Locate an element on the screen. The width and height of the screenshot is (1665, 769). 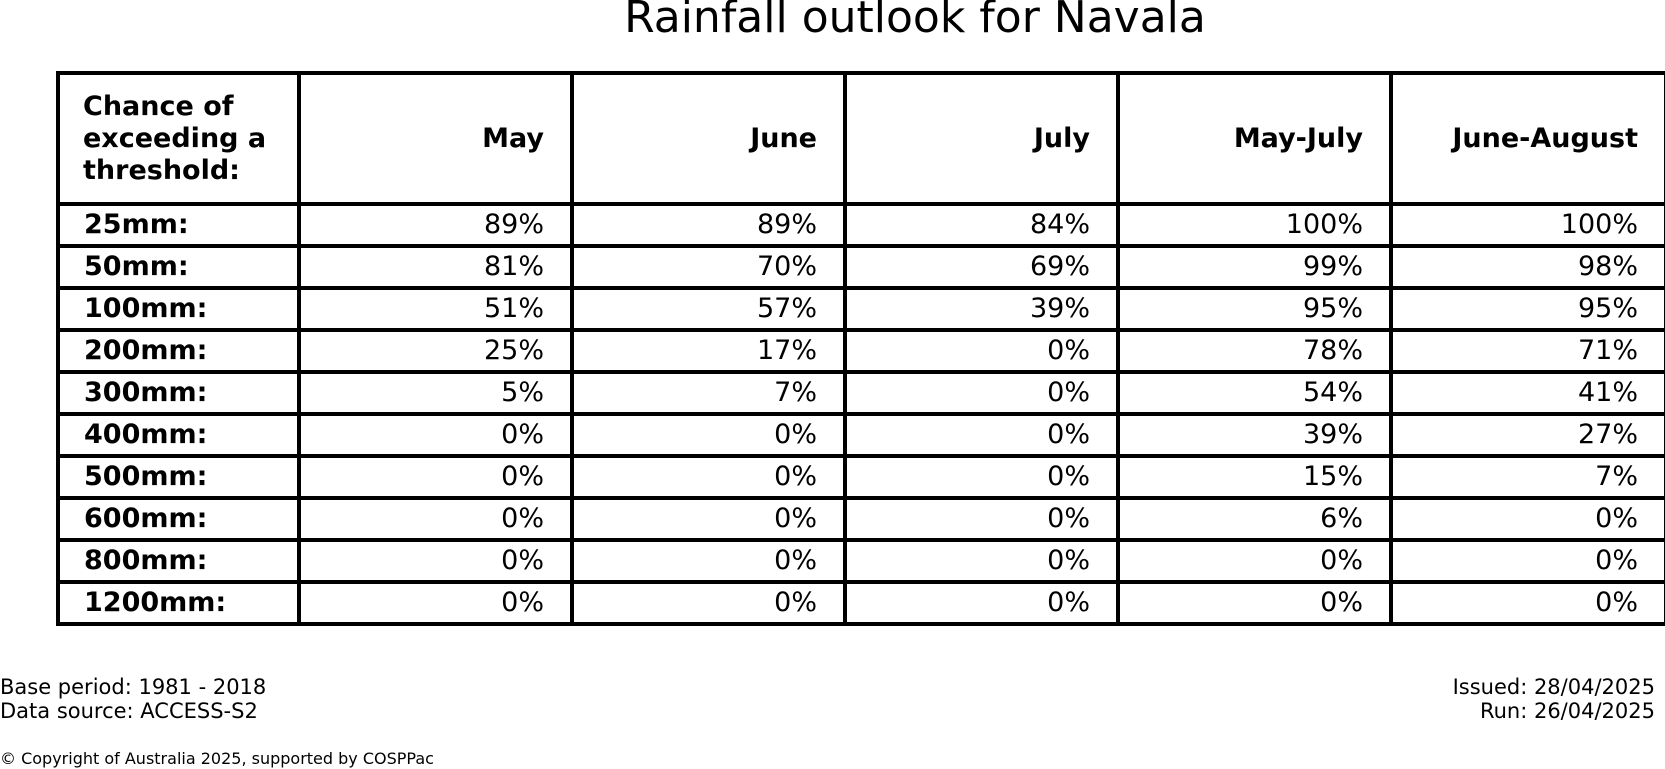
row-label: 50mm: is located at coordinates (178, 267).